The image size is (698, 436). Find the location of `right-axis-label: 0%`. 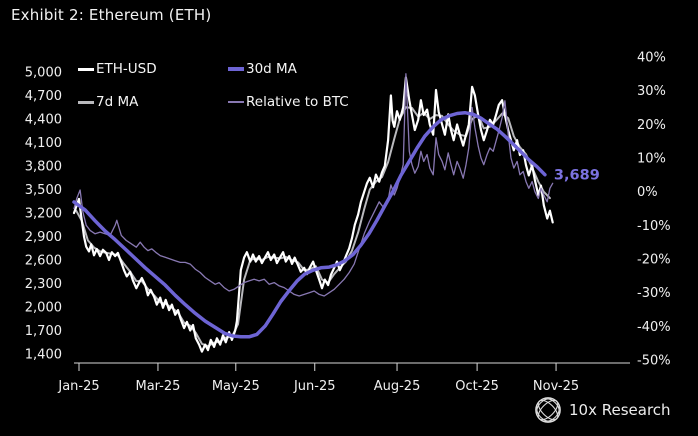

right-axis-label: 0% is located at coordinates (647, 192).